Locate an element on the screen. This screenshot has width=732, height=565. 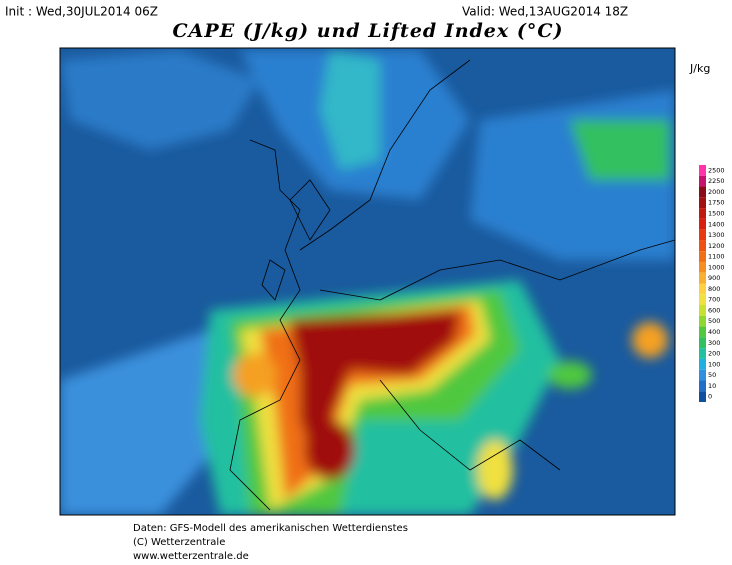
footer-line: www.wetterzentrale.de is located at coordinates (191, 556).